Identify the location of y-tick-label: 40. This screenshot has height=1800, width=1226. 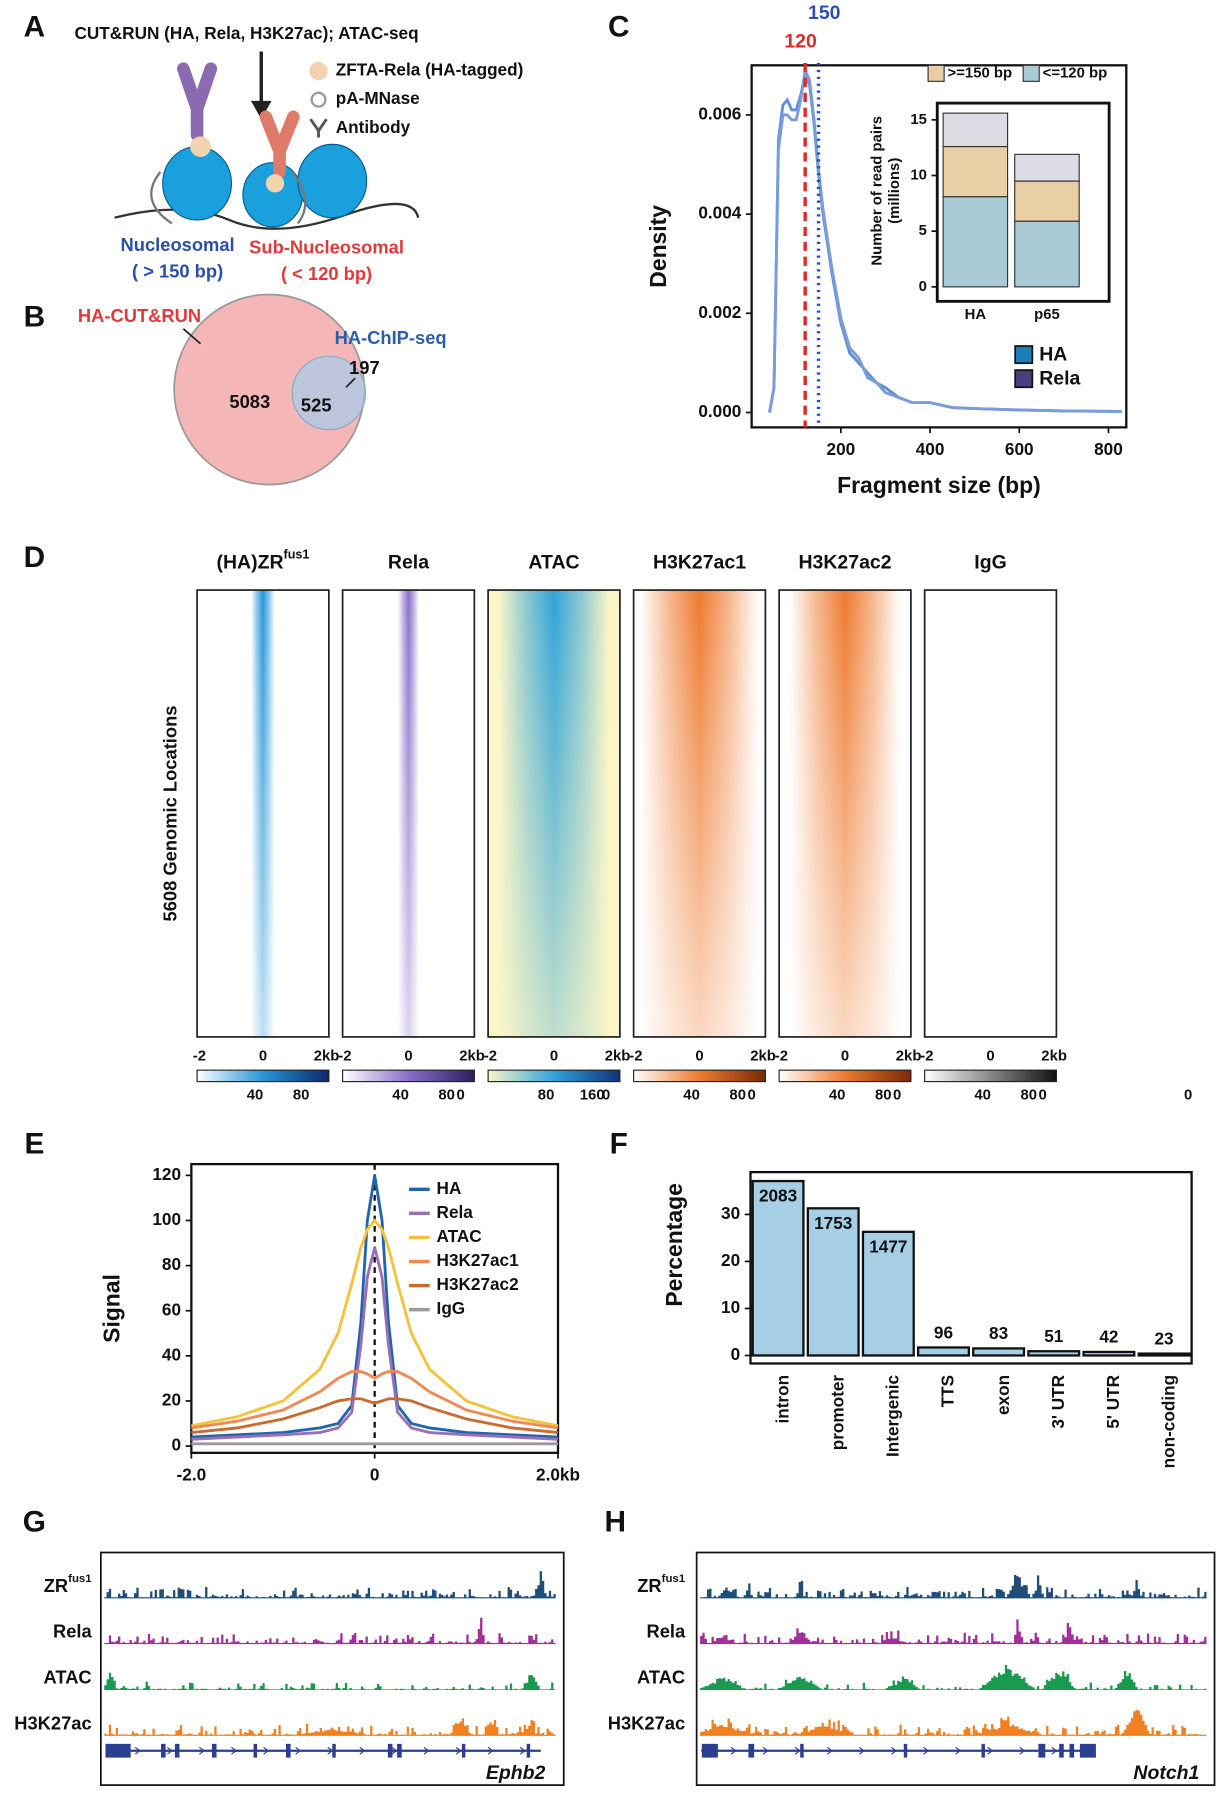
(171, 1354).